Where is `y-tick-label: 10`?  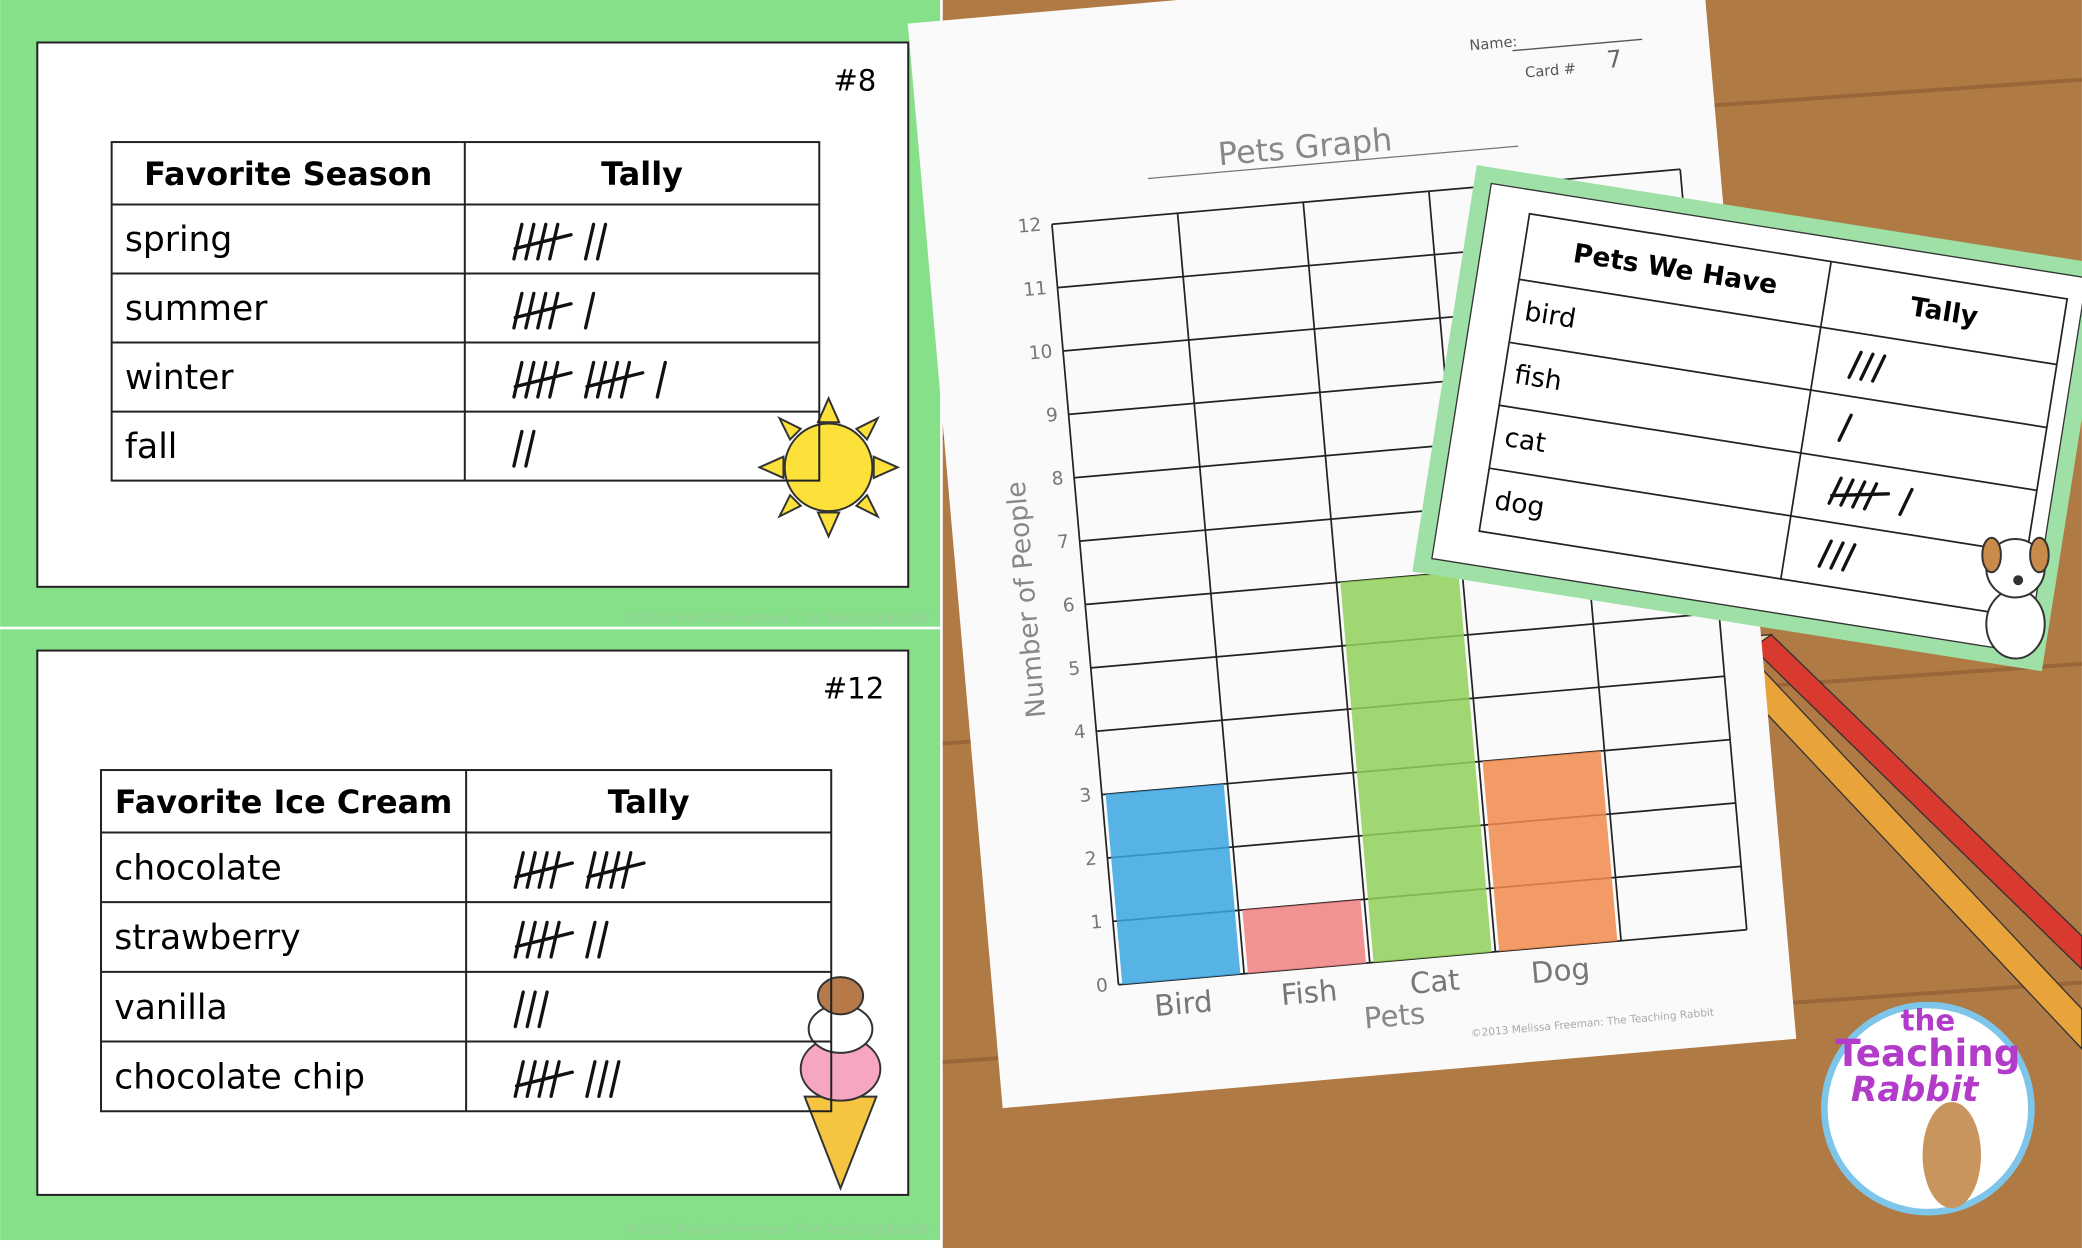 y-tick-label: 10 is located at coordinates (1040, 352).